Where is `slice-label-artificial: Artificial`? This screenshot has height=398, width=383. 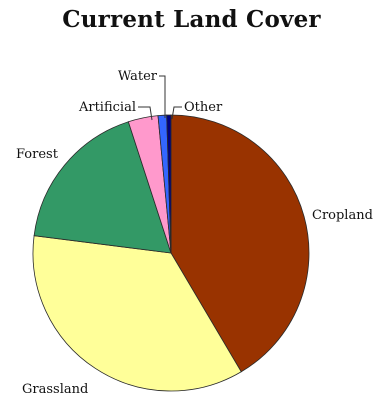 slice-label-artificial: Artificial is located at coordinates (107, 107).